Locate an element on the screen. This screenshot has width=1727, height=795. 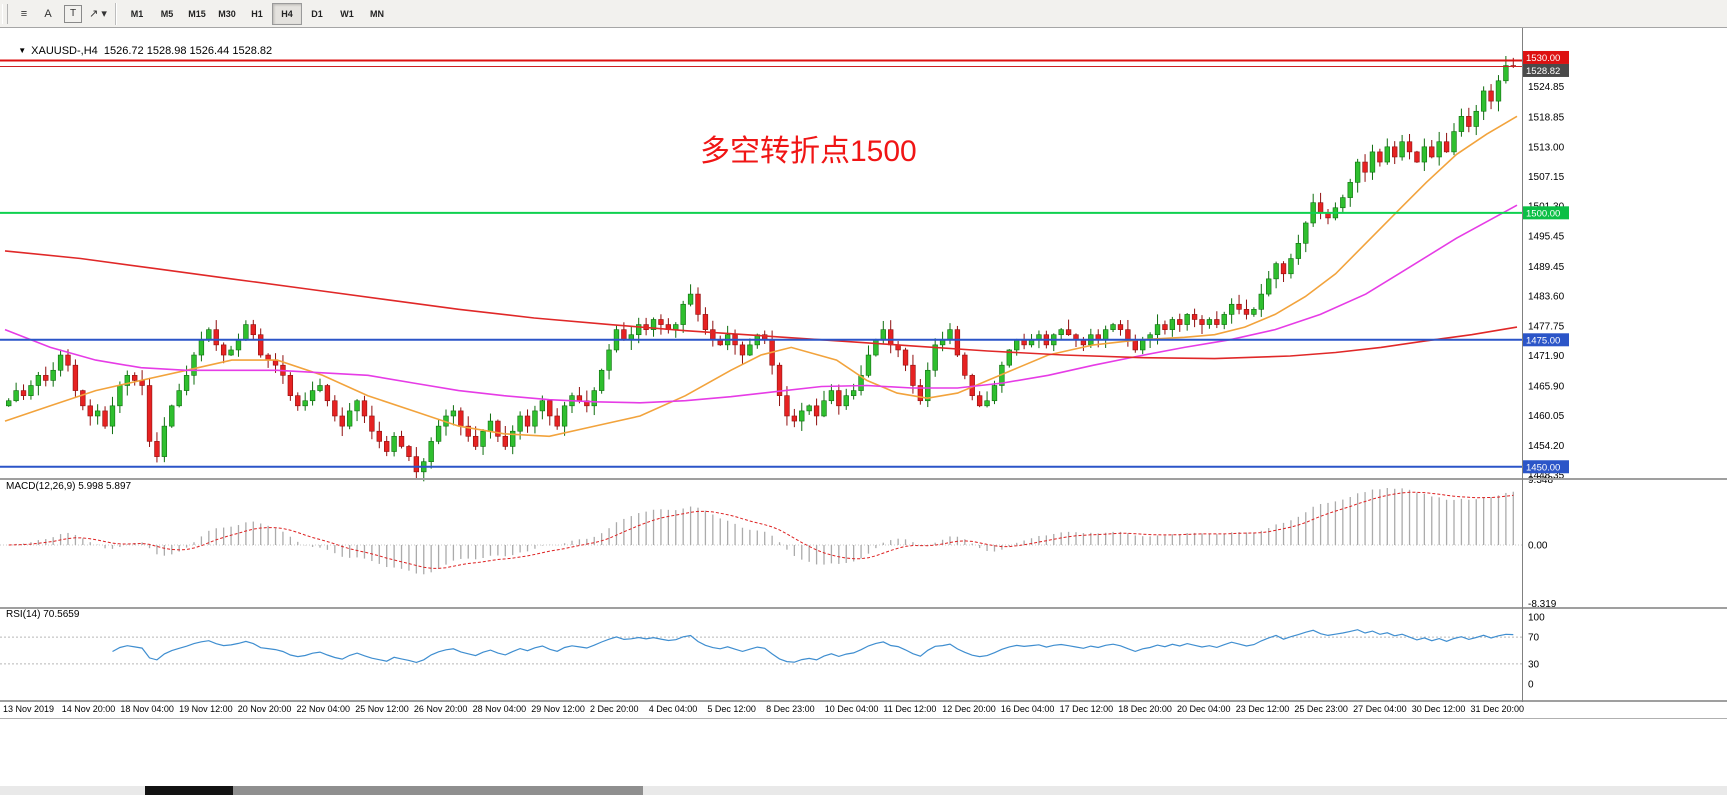
price-axis-label: 1460.05 is located at coordinates (1546, 416).